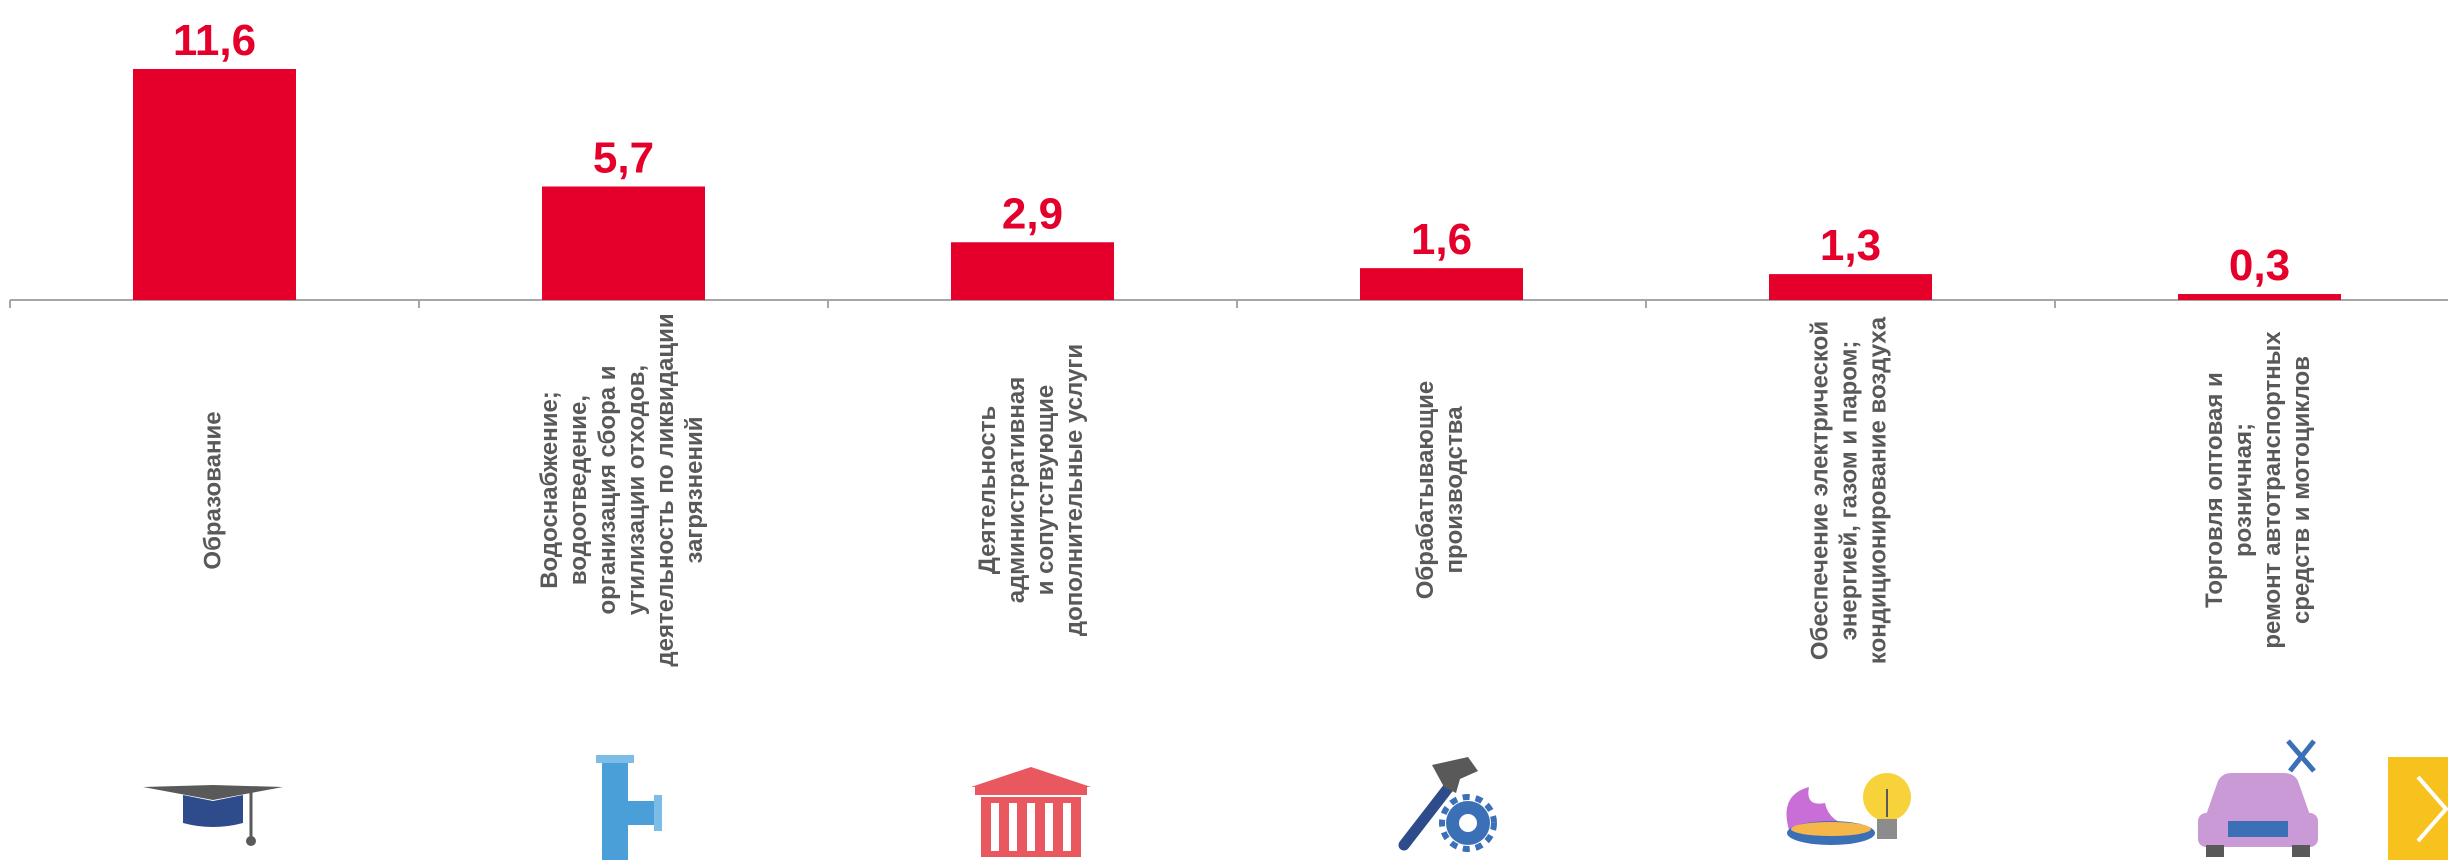 The height and width of the screenshot is (860, 2448). Describe the element at coordinates (1032, 213) in the screenshot. I see `data-label: 2,9` at that location.